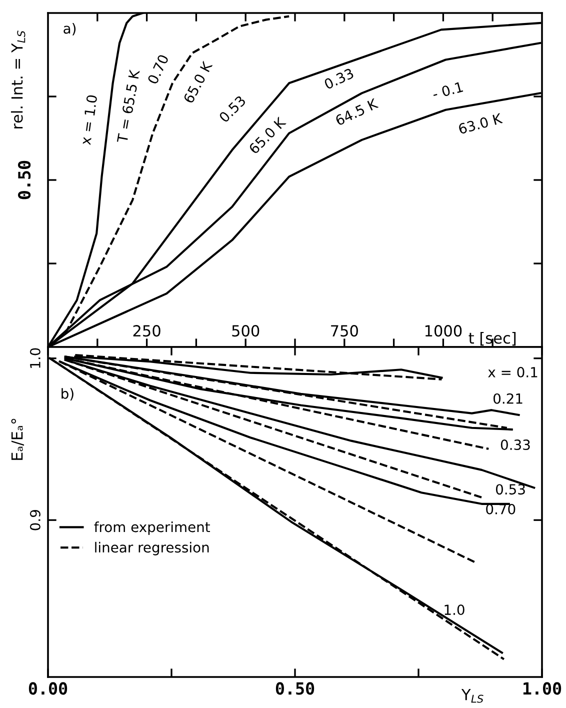 This screenshot has height=708, width=566. Describe the element at coordinates (70, 29) in the screenshot. I see `annotation: a)` at that location.